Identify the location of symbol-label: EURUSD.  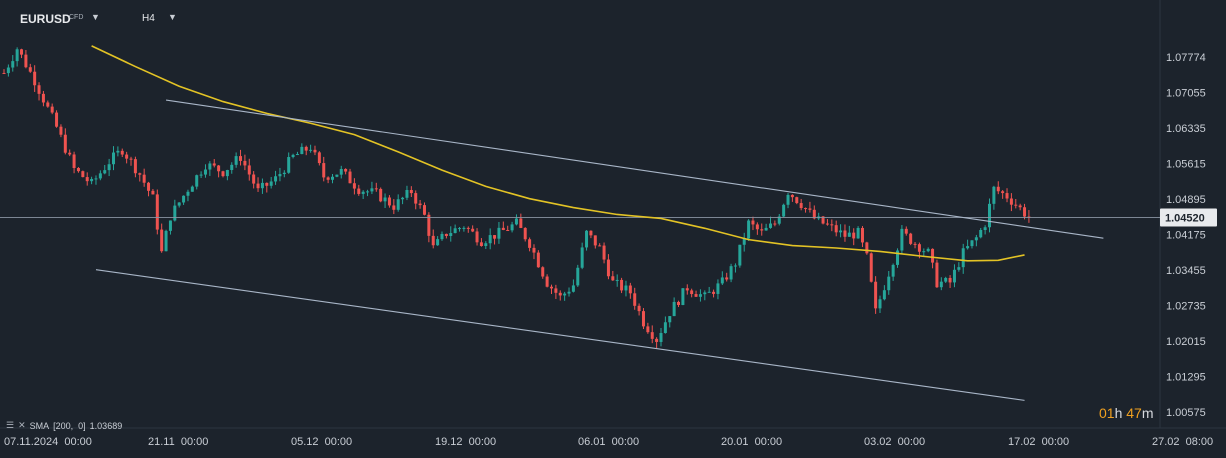
(45, 19).